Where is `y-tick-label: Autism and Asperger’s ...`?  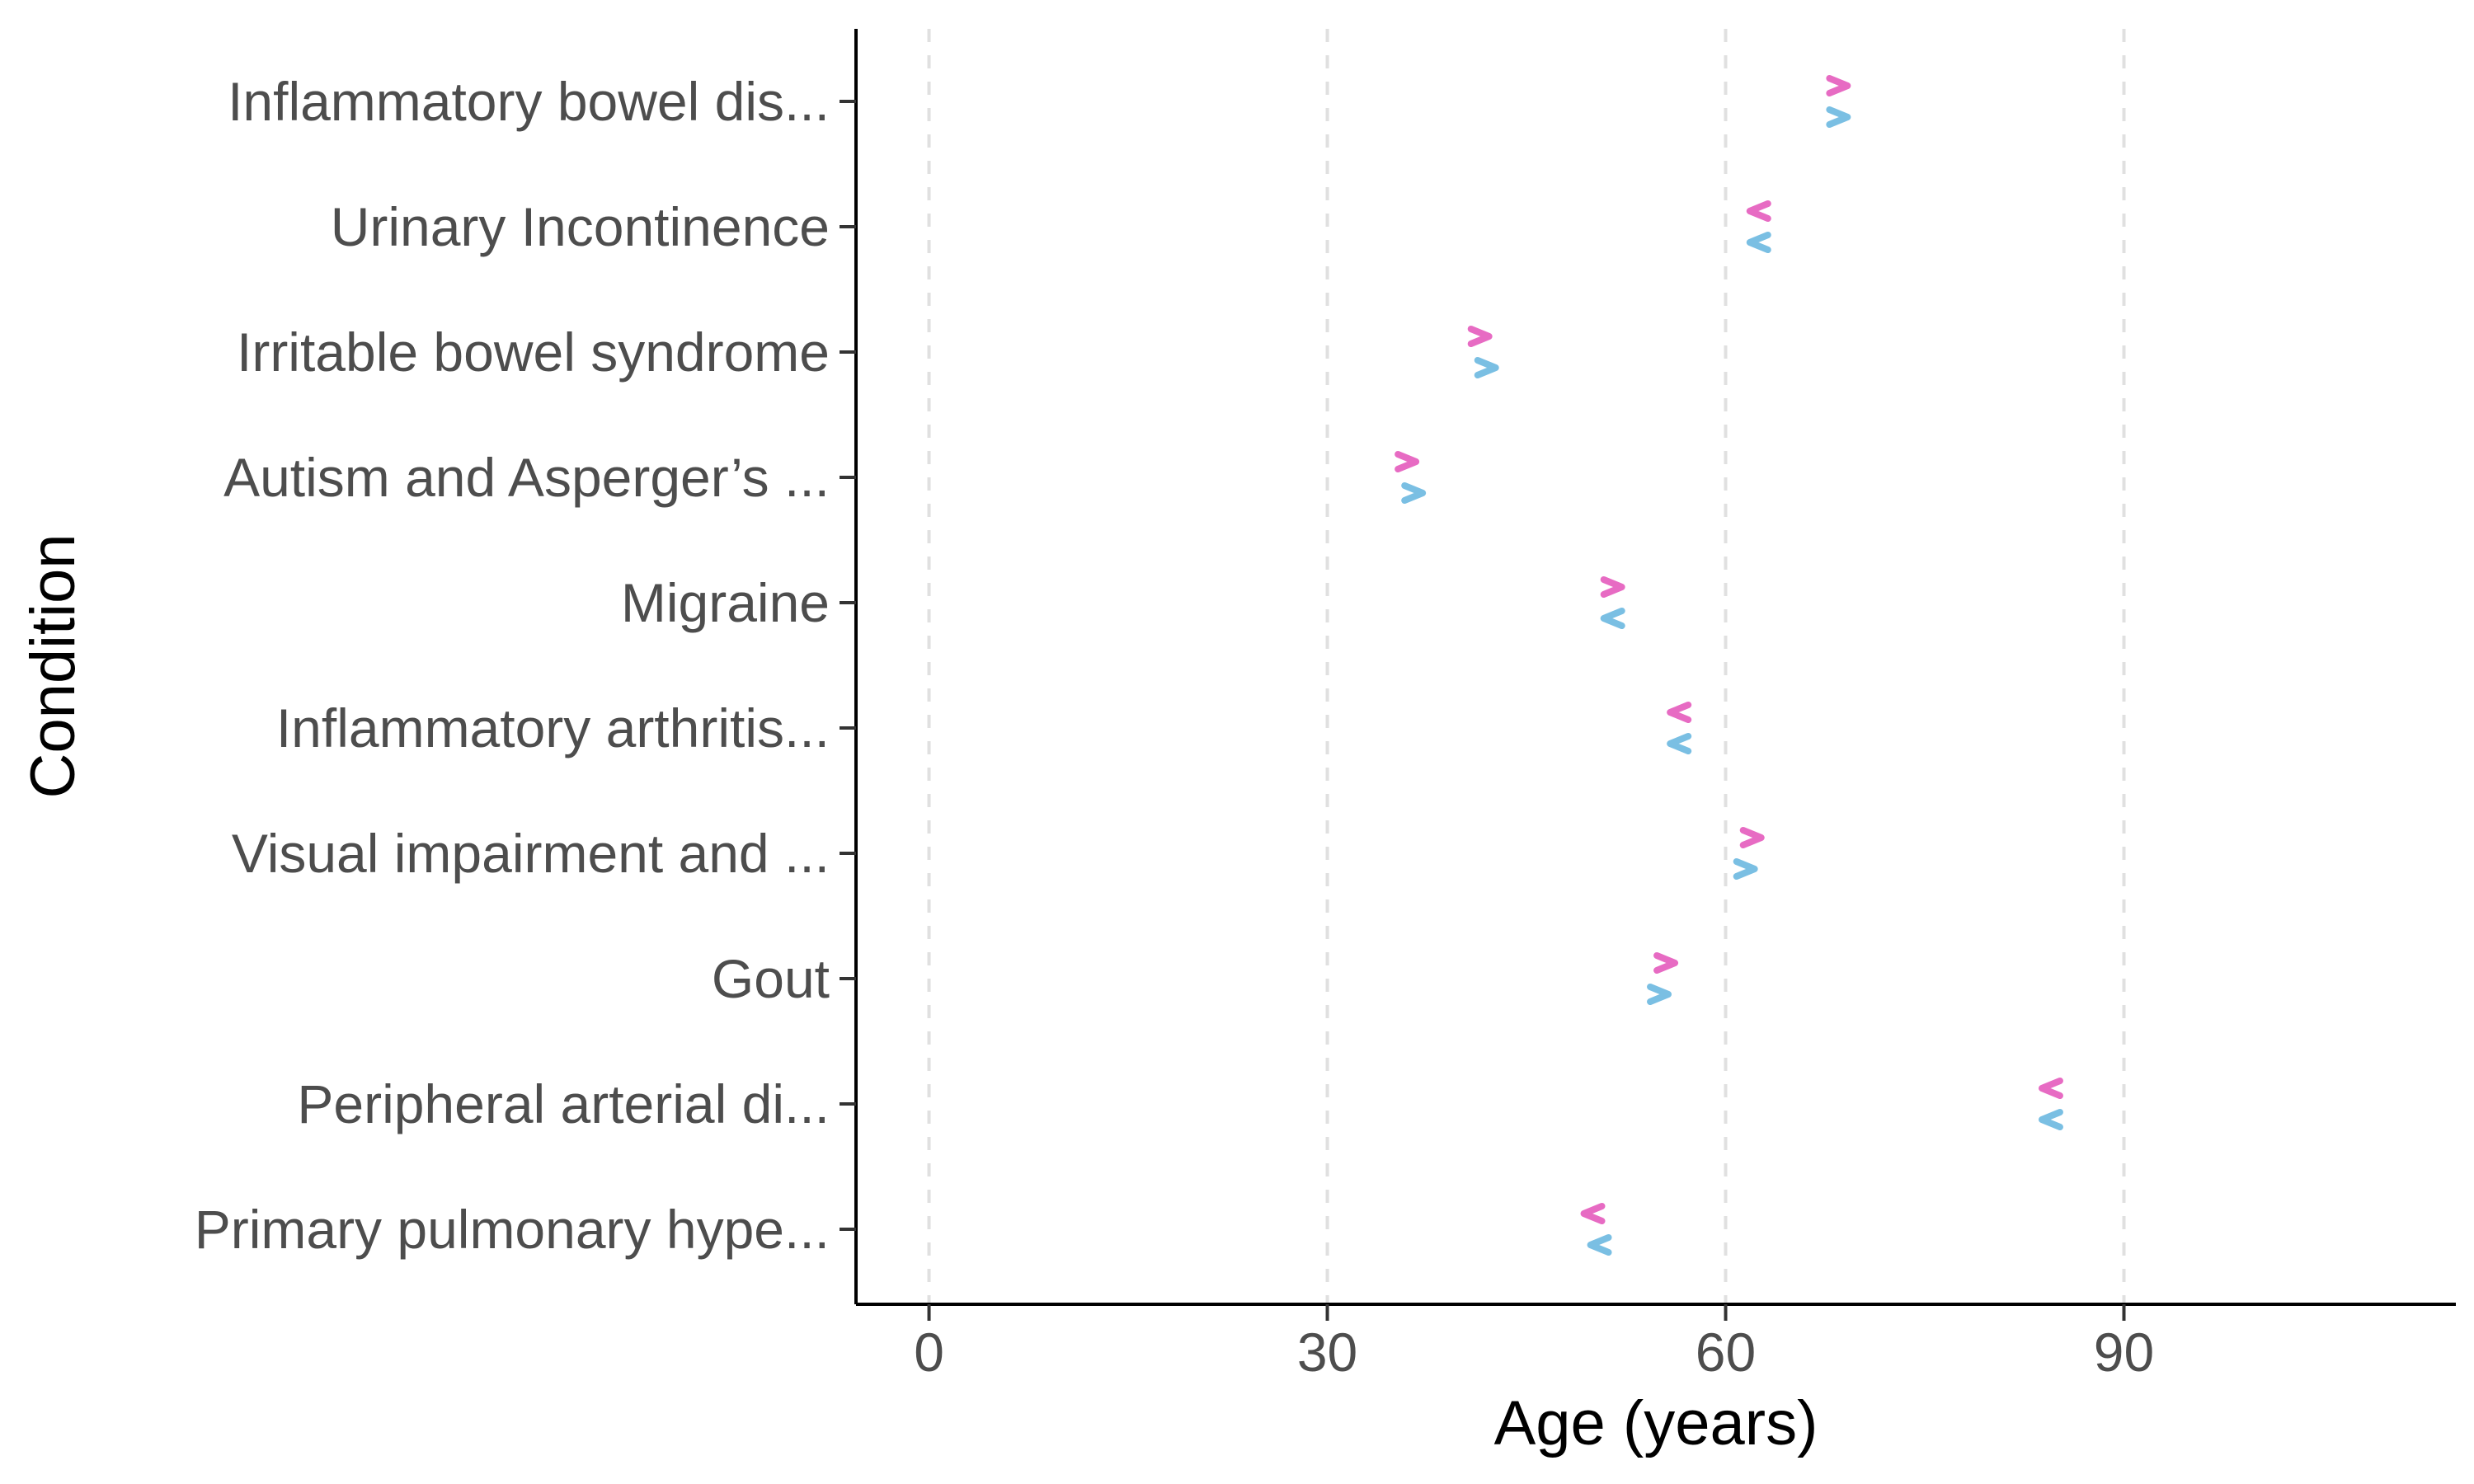 y-tick-label: Autism and Asperger’s ... is located at coordinates (526, 477).